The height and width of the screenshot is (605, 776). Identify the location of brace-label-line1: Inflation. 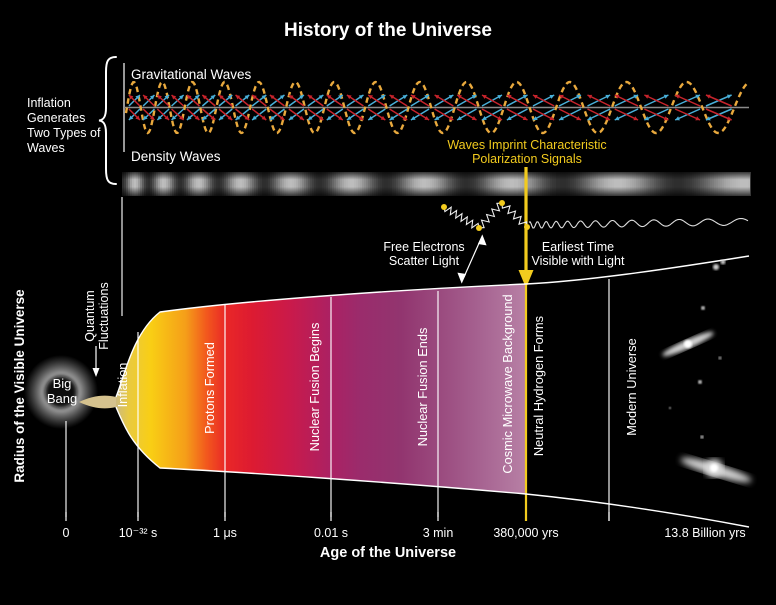
(49, 103).